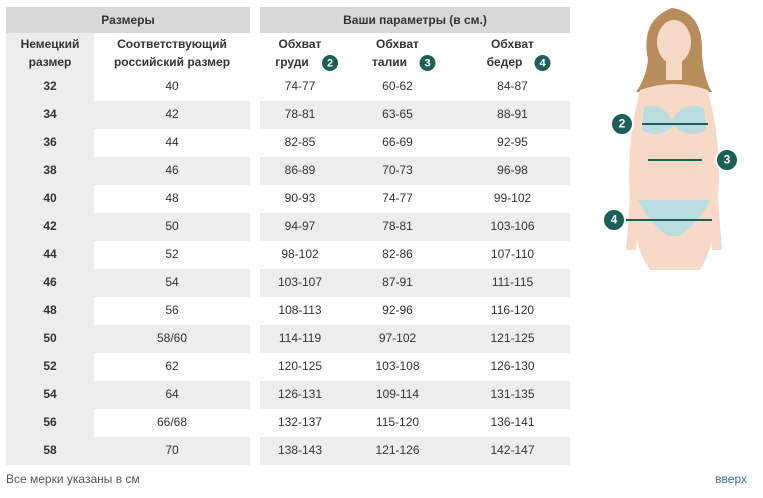  I want to click on cell: 58/60, so click(172, 338).